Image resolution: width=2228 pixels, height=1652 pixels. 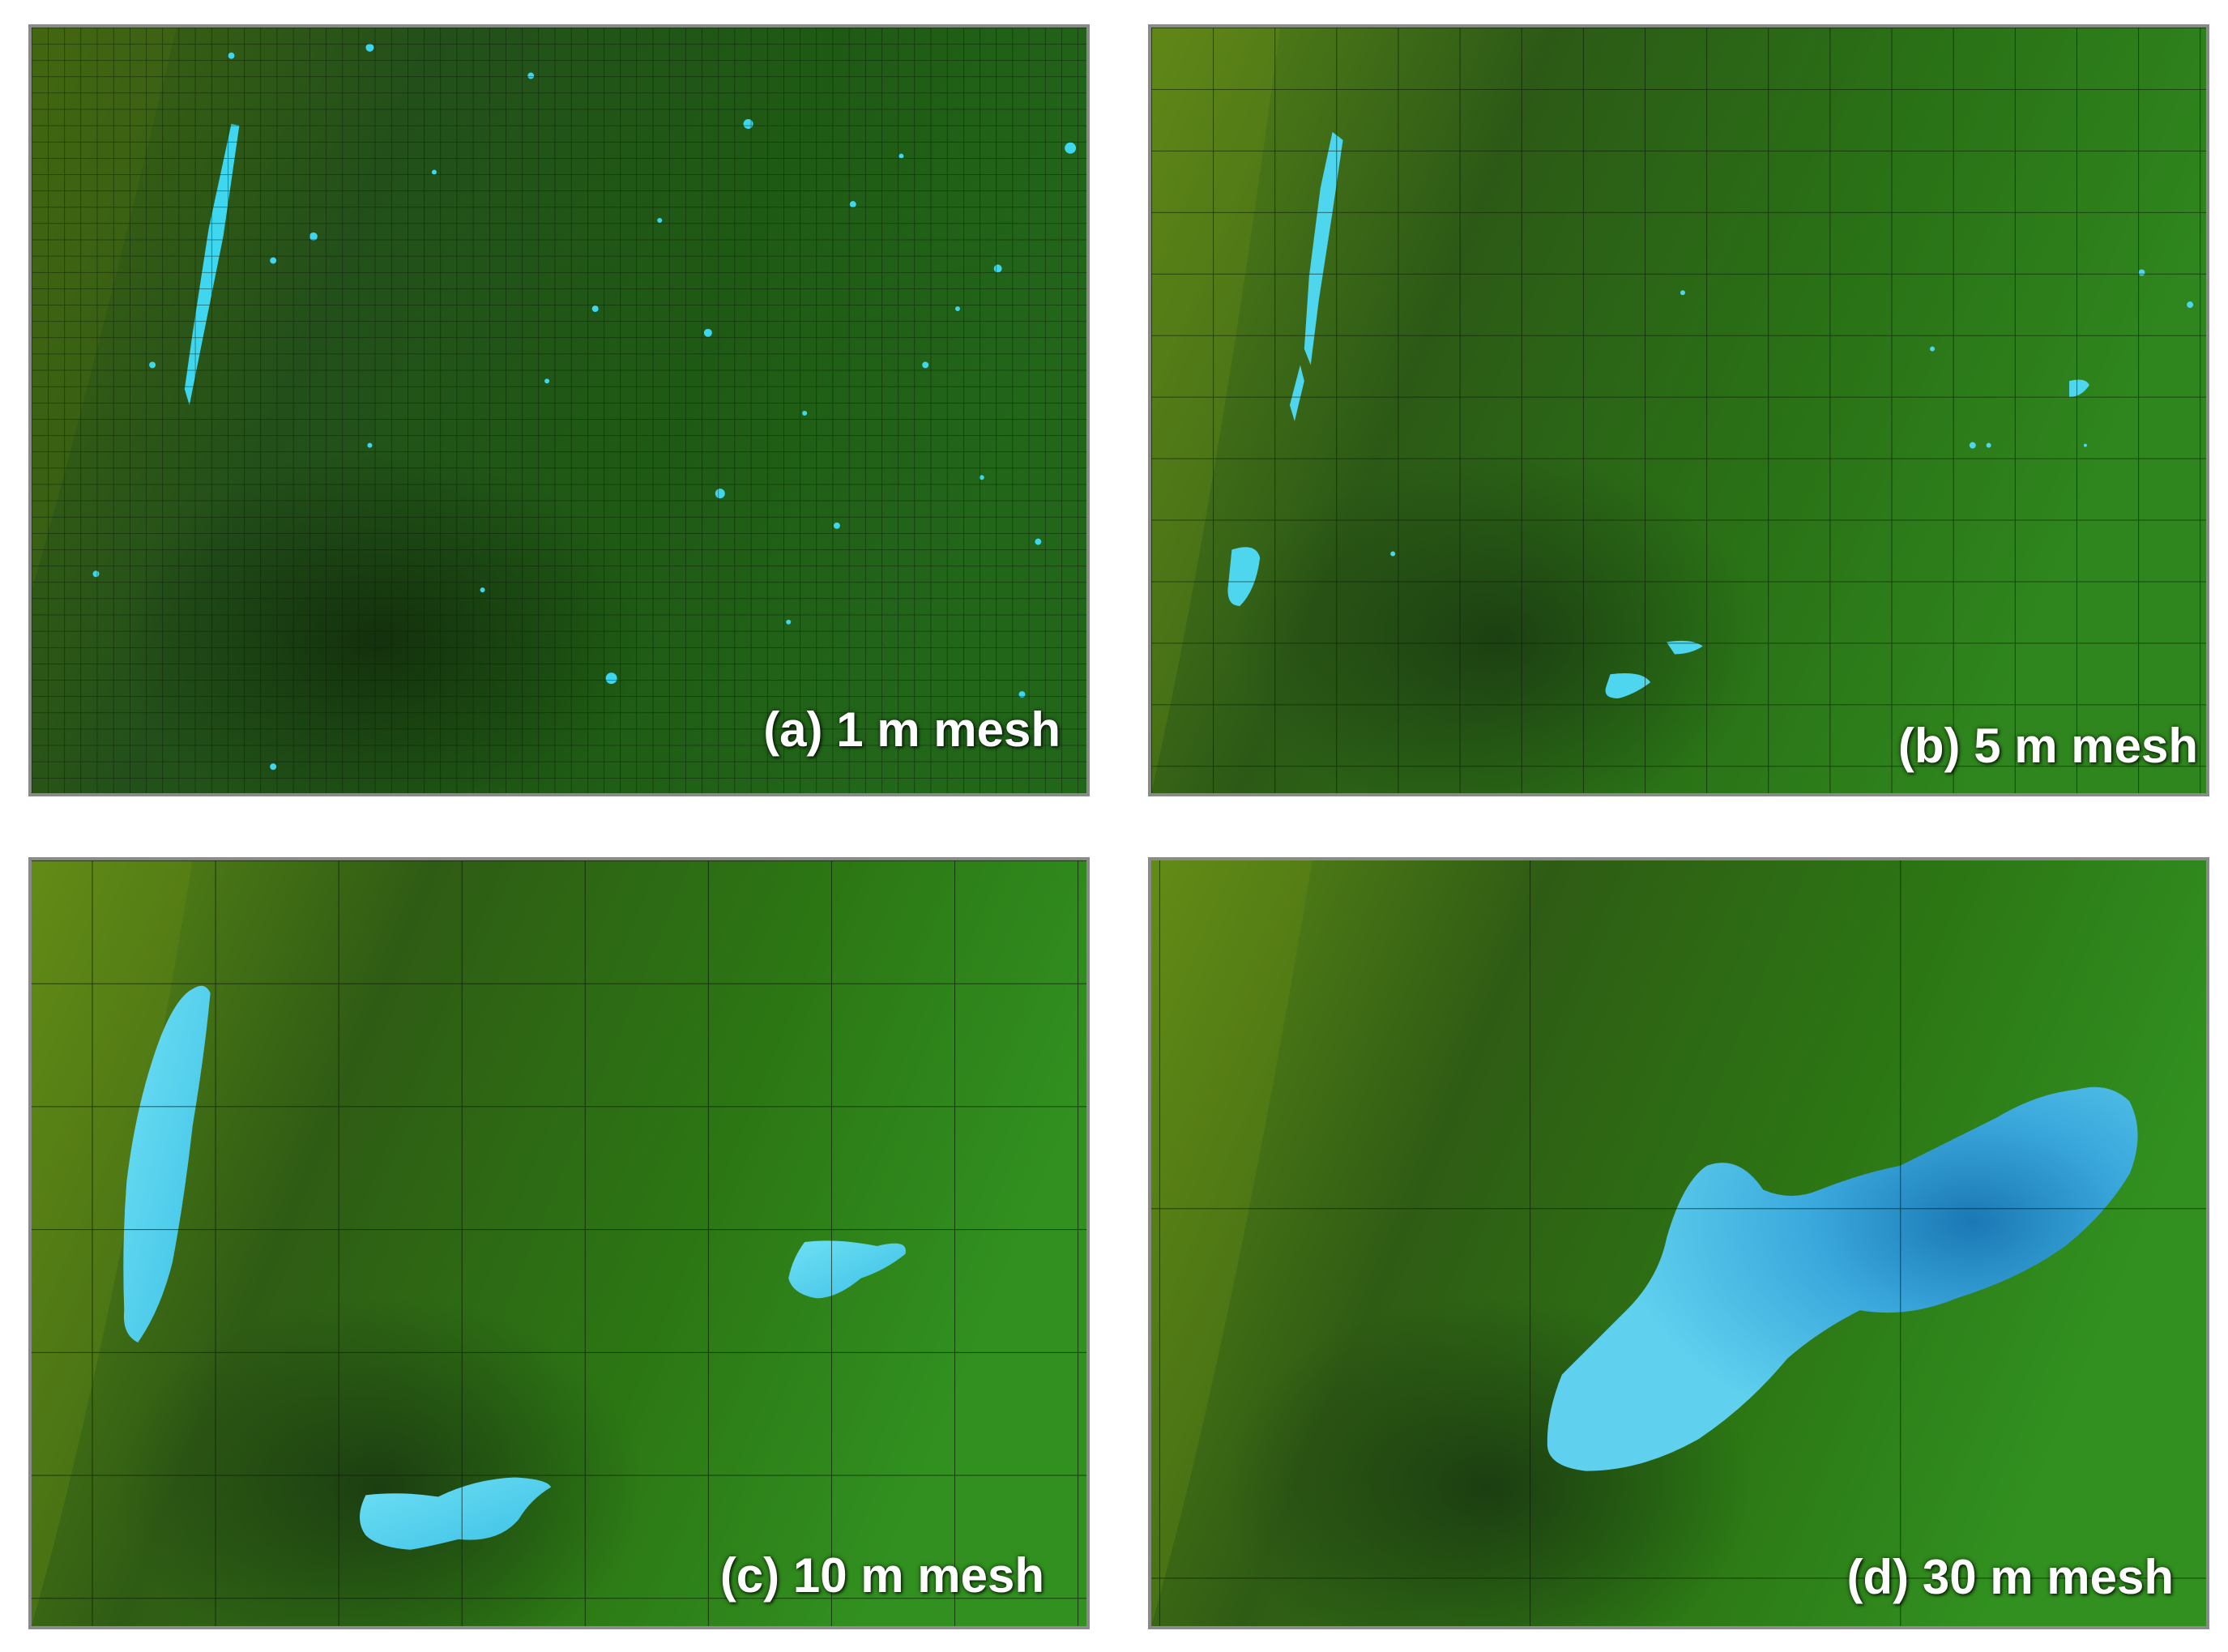 I want to click on panel-label-a: (a) 1 m mesh, so click(x=912, y=729).